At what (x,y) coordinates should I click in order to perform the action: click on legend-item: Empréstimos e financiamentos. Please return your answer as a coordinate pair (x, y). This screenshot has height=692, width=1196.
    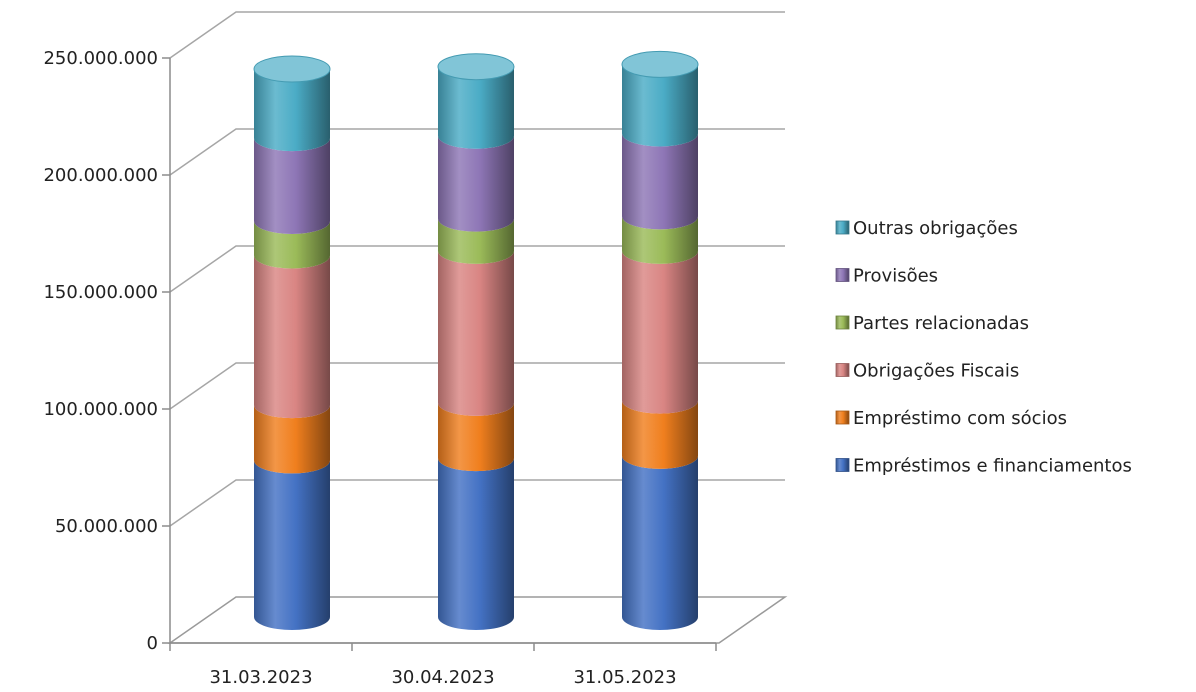
    Looking at the image, I should click on (983, 466).